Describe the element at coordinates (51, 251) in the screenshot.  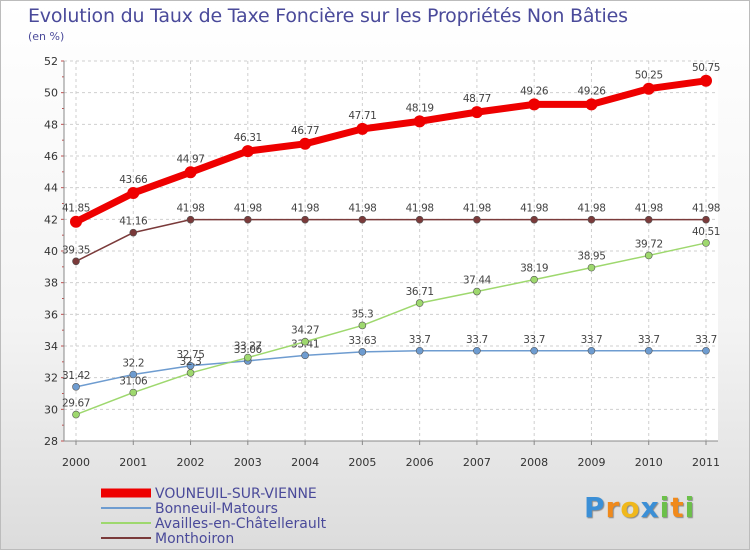
I see `y-tick-label: 40` at that location.